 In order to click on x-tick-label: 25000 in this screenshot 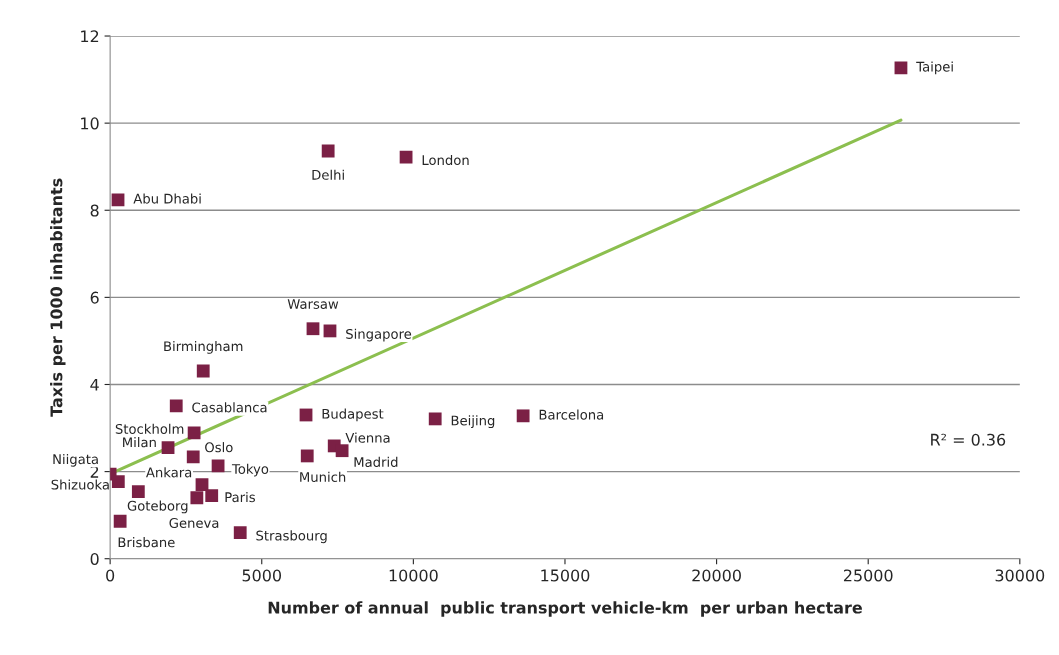, I will do `click(868, 575)`.